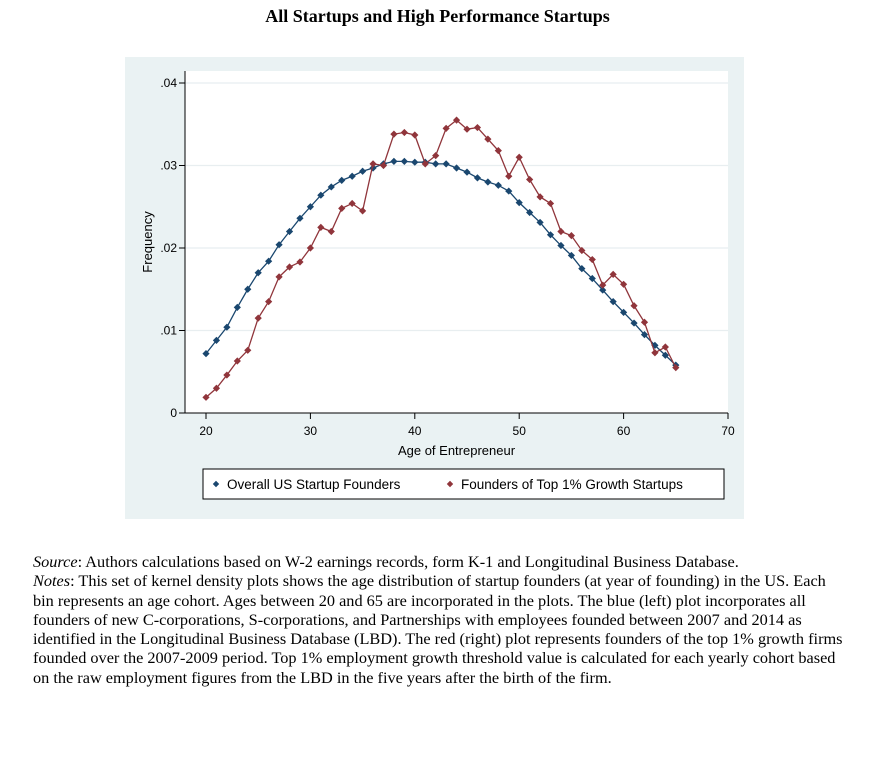 This screenshot has height=763, width=875. What do you see at coordinates (173, 413) in the screenshot?
I see `y-tick-label: 0` at bounding box center [173, 413].